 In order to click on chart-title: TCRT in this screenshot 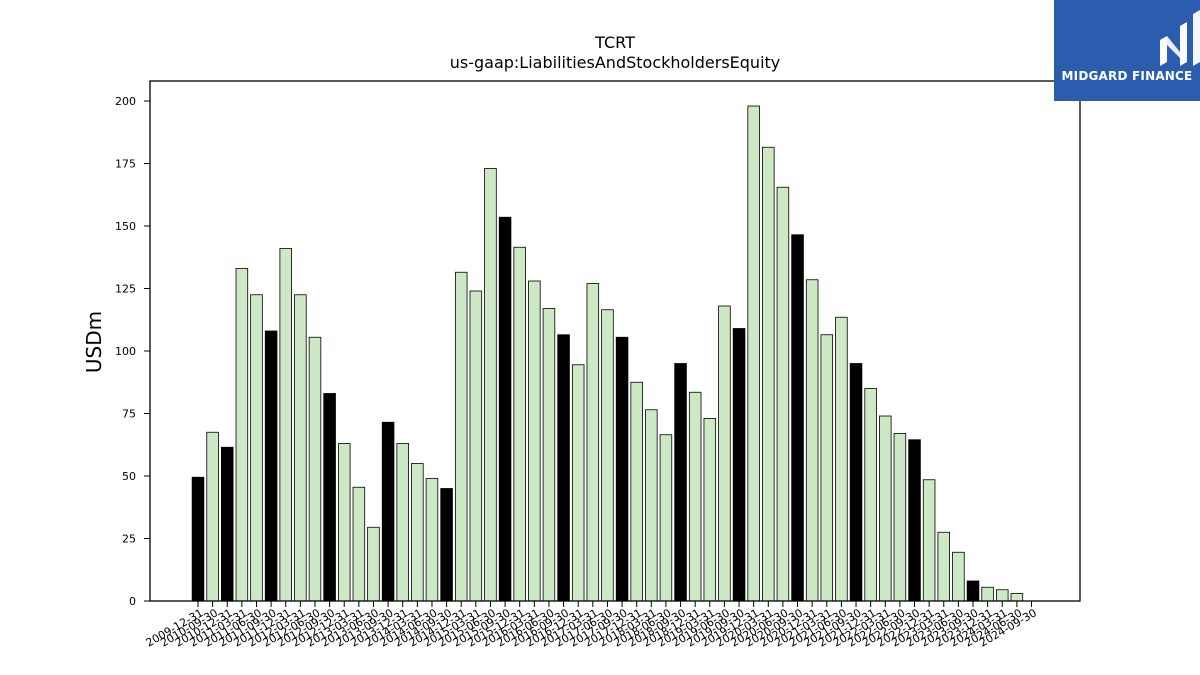, I will do `click(614, 42)`.